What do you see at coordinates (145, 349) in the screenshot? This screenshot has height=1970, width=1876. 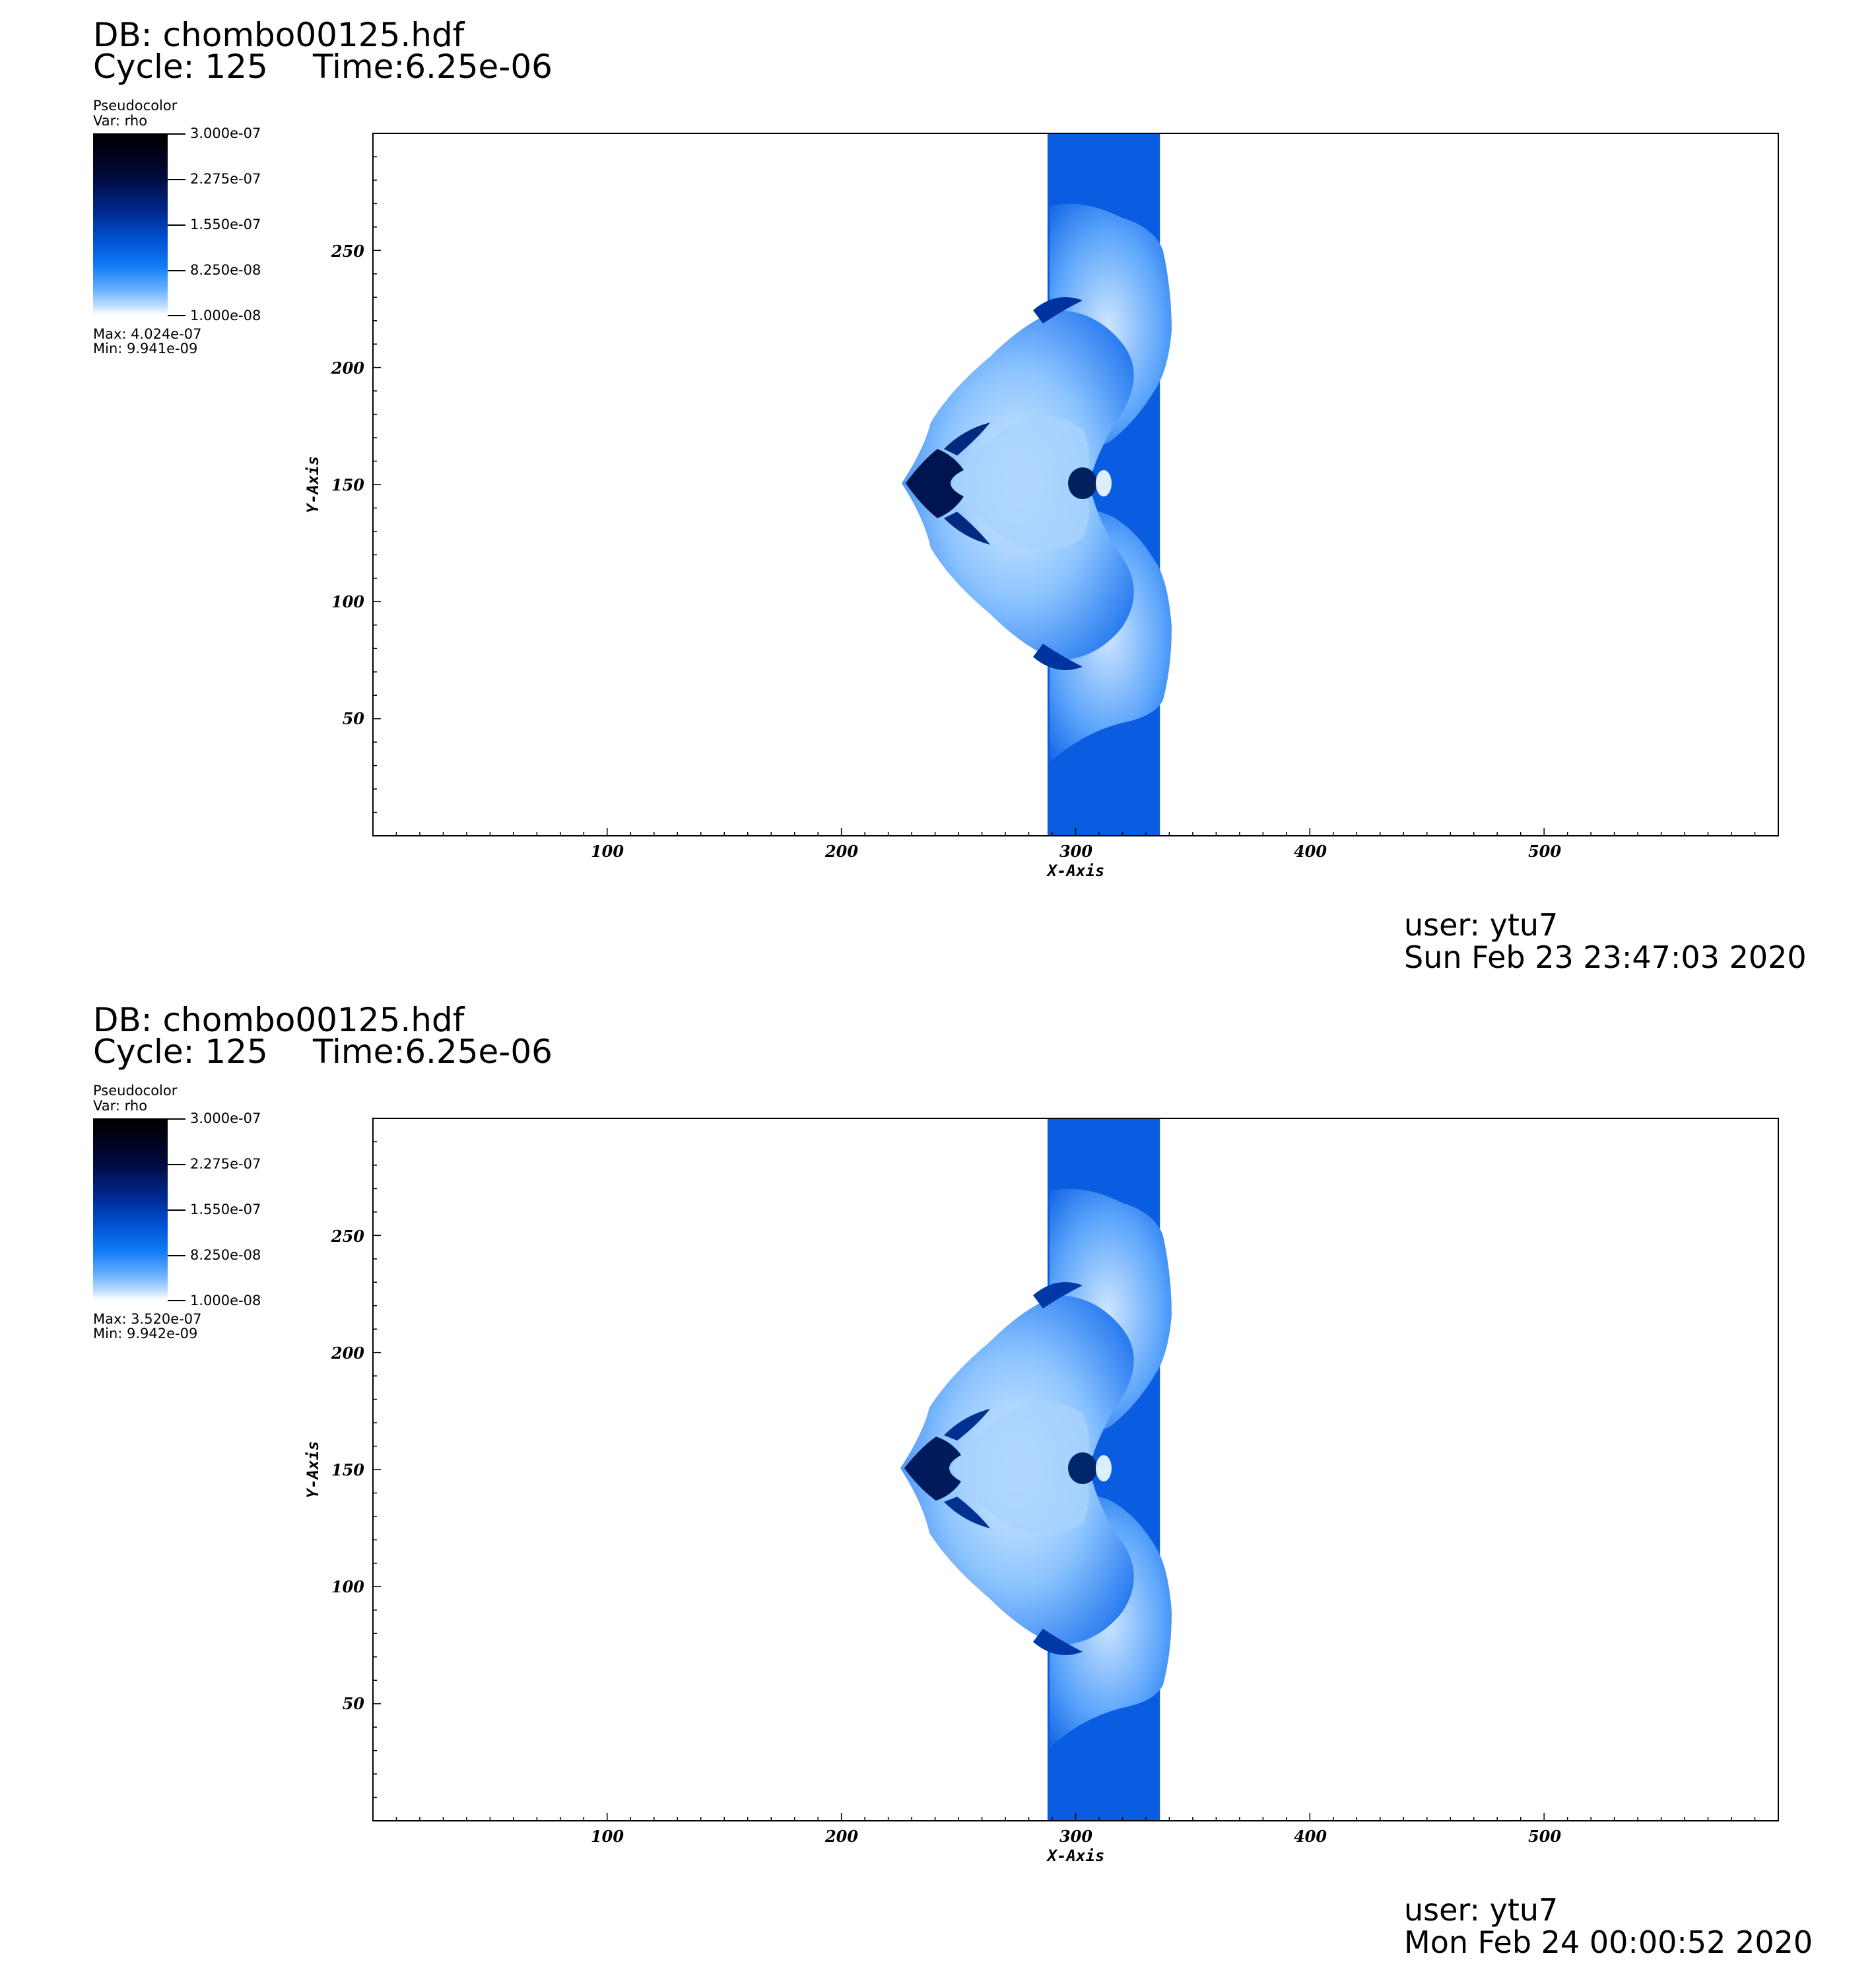 I see `legend-min: Min: 9.941e-09` at bounding box center [145, 349].